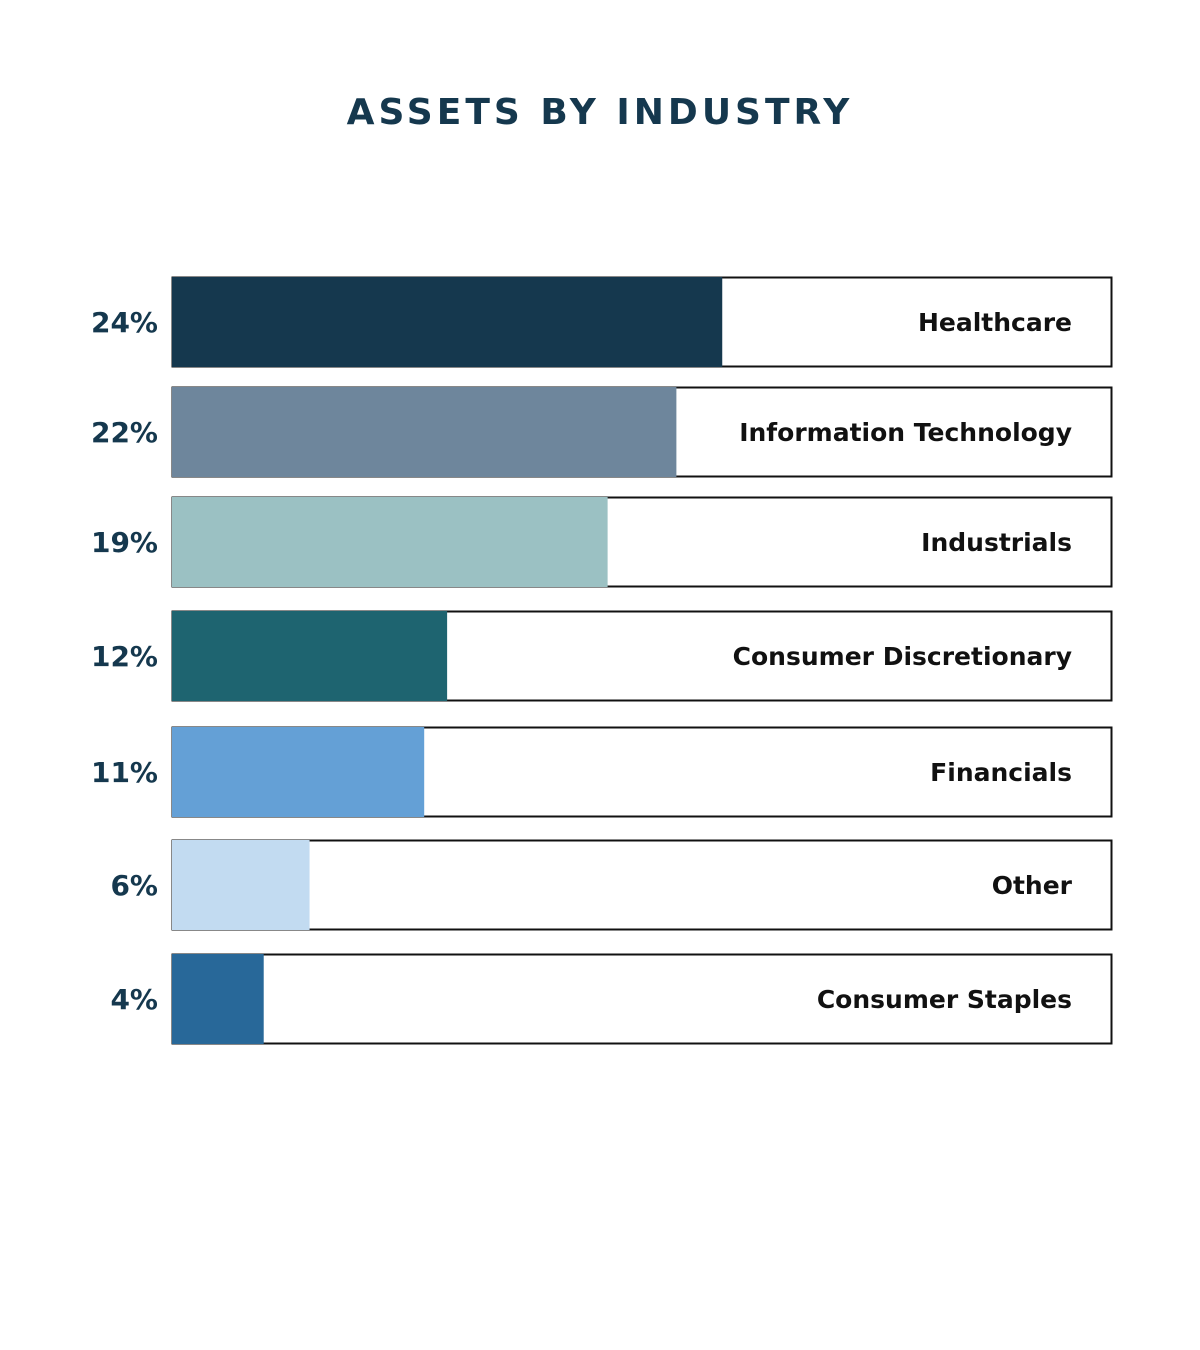 This screenshot has width=1200, height=1350. Describe the element at coordinates (447, 322) in the screenshot. I see `bar-healthcare` at that location.